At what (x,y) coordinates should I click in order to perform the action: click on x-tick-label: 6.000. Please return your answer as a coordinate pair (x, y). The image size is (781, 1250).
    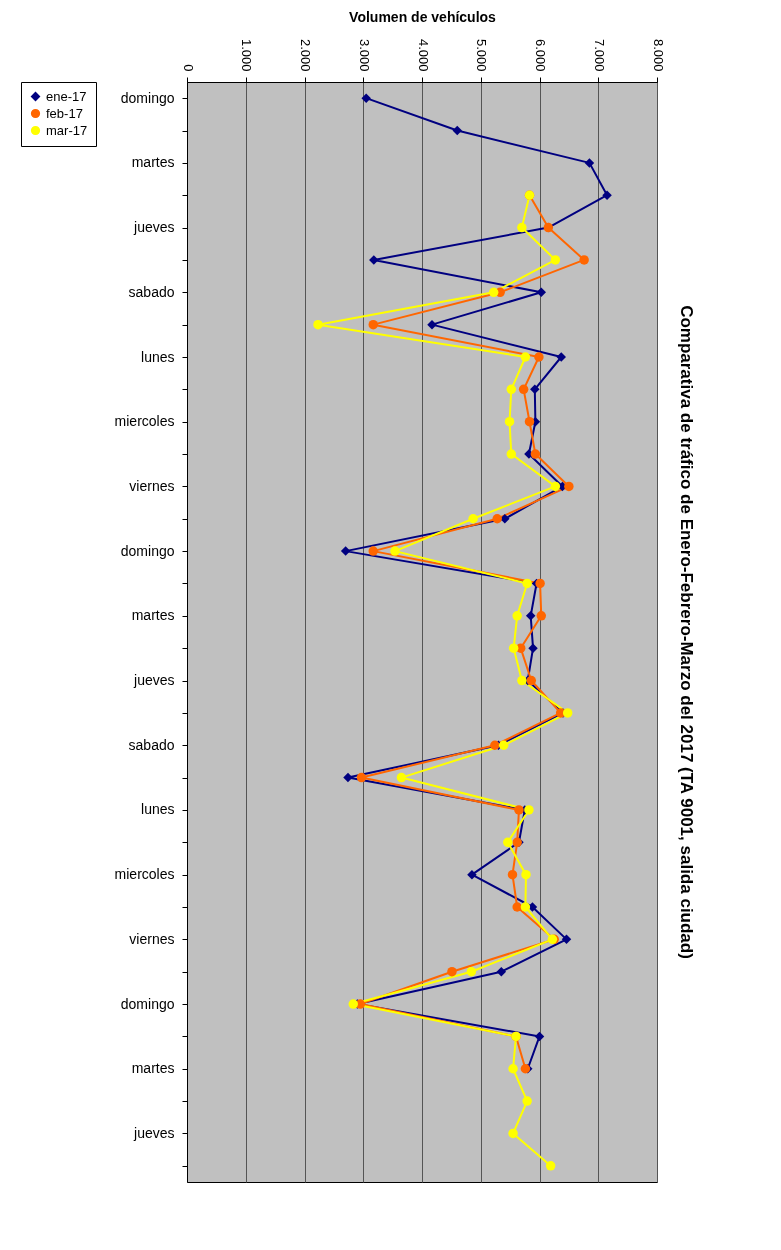
    Looking at the image, I should click on (540, 55).